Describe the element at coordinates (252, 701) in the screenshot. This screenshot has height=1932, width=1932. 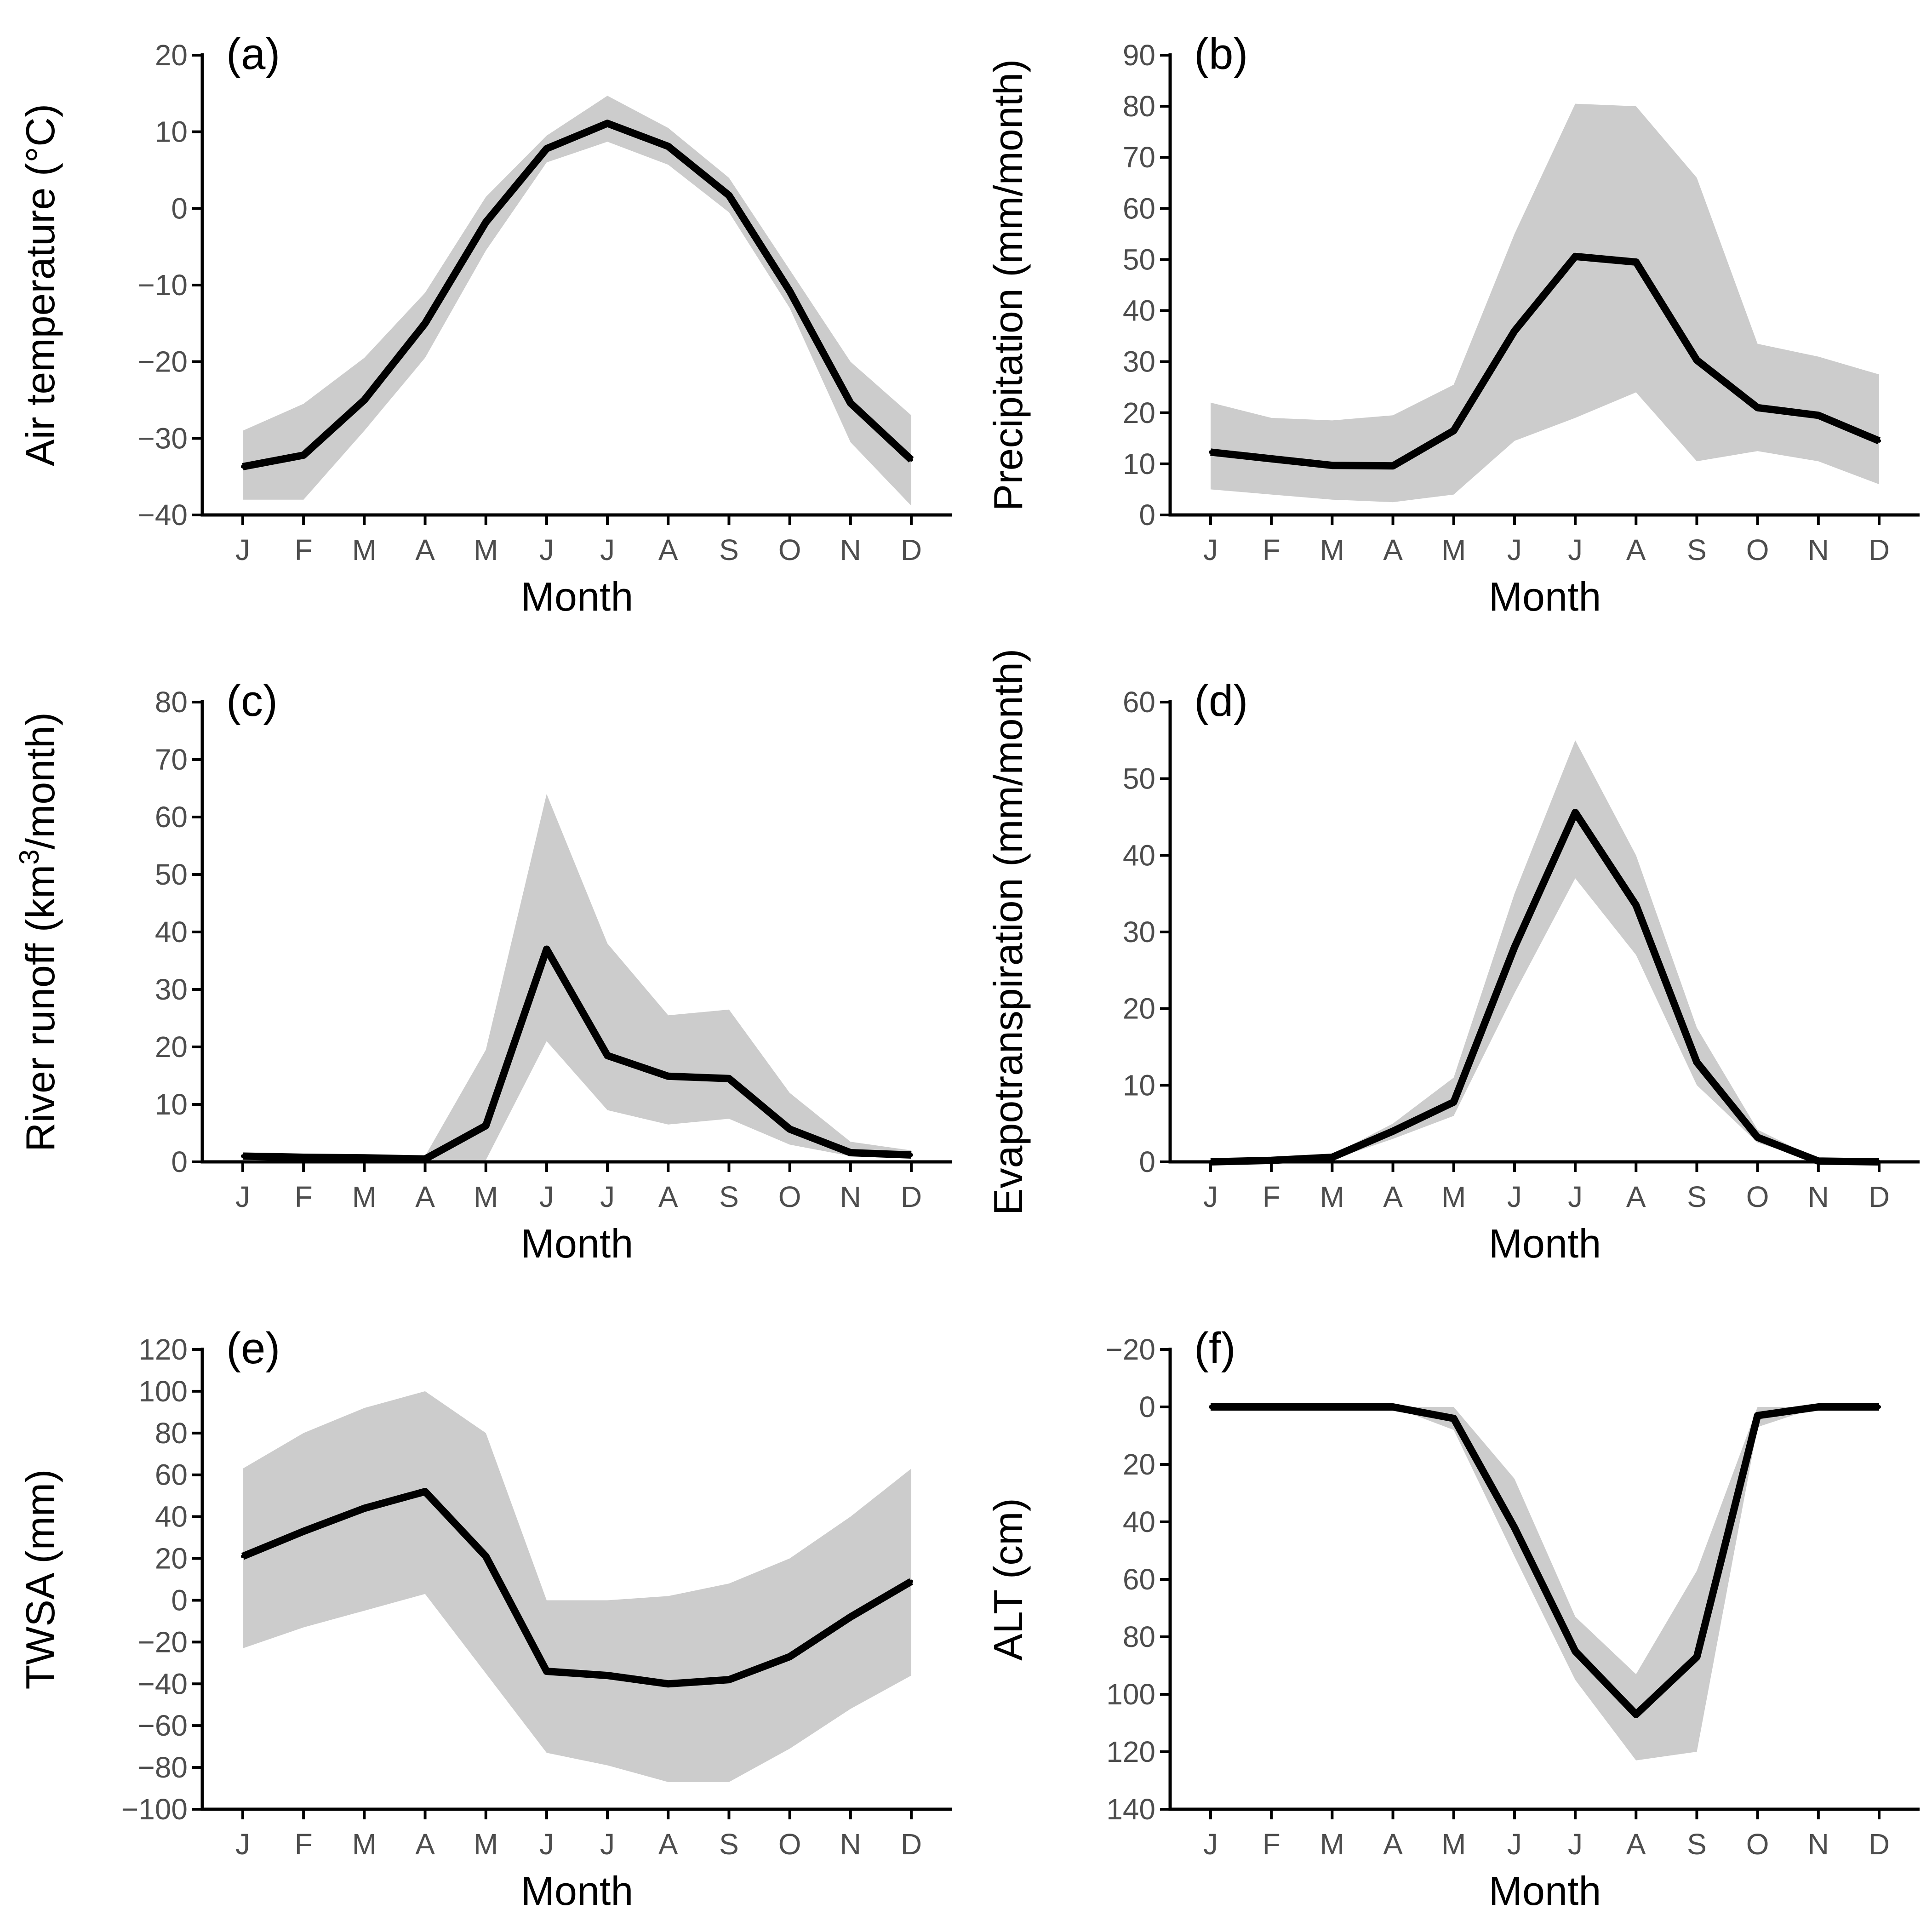
I see `panel-tag: (c)` at that location.